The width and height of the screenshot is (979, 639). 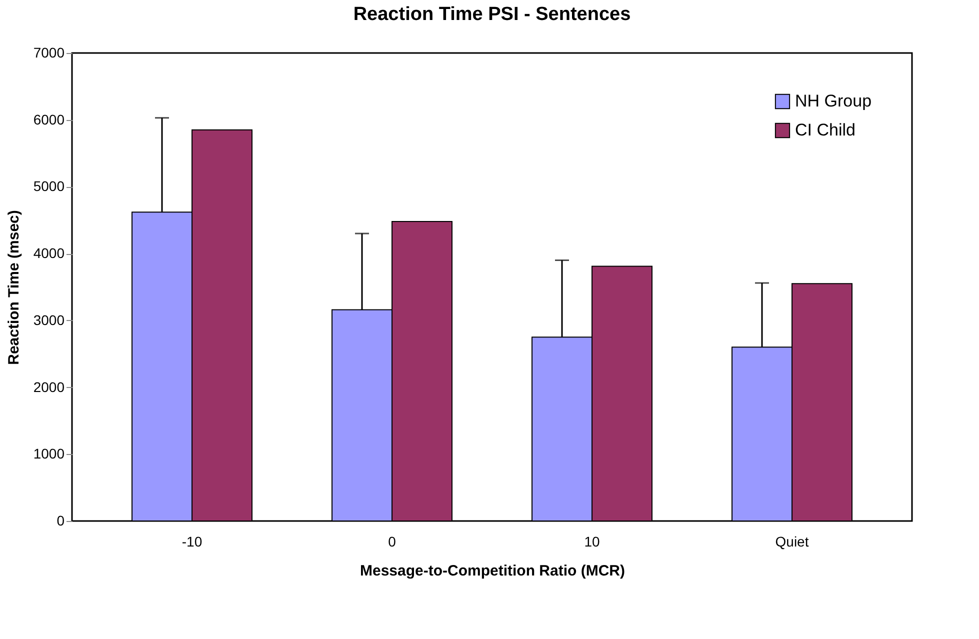 What do you see at coordinates (49, 119) in the screenshot?
I see `y-tick-label: 6000` at bounding box center [49, 119].